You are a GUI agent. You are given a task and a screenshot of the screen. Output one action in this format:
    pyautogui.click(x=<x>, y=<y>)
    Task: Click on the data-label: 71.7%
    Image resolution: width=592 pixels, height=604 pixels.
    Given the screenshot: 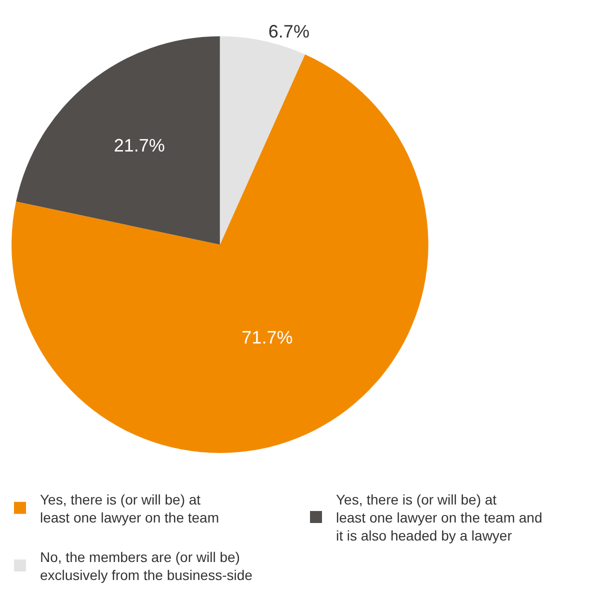 What is the action you would take?
    pyautogui.click(x=267, y=337)
    